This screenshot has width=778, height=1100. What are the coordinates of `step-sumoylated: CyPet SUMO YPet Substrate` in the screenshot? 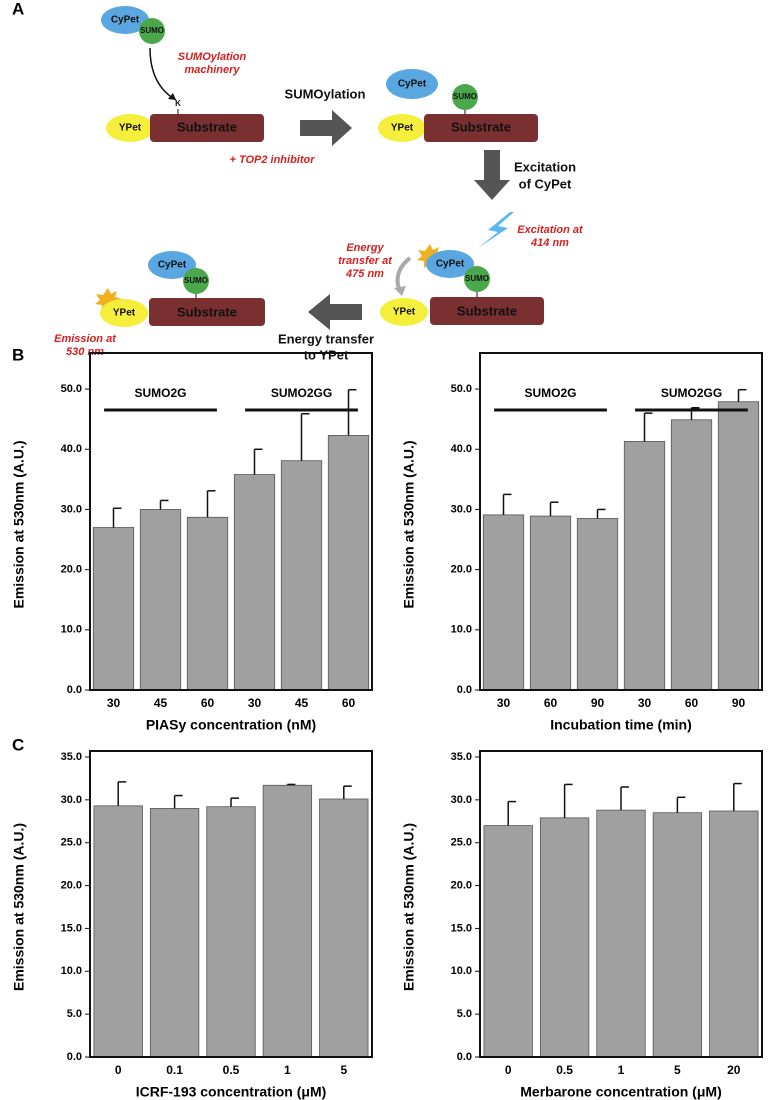 It's located at (458, 105).